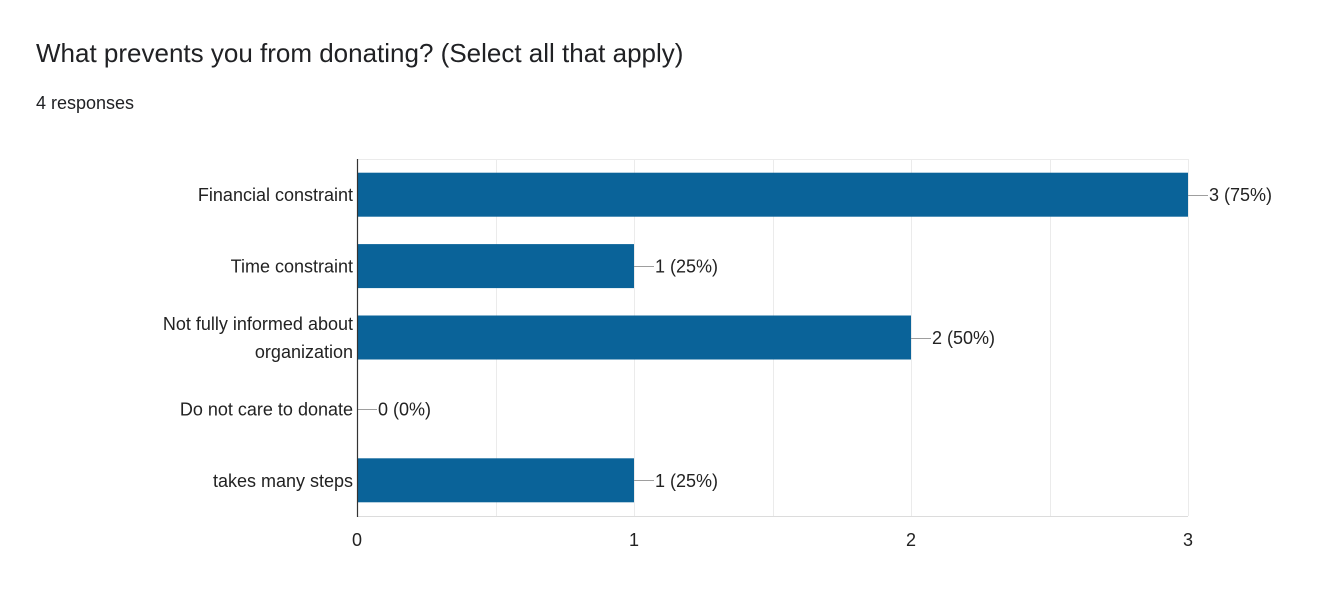 Image resolution: width=1331 pixels, height=616 pixels. What do you see at coordinates (963, 338) in the screenshot?
I see `data-label: 2 (50%)` at bounding box center [963, 338].